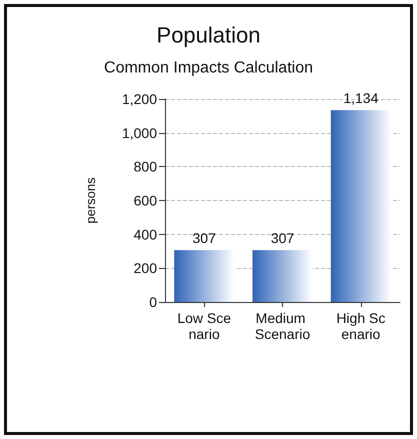 The width and height of the screenshot is (417, 439). I want to click on x-tick-label: Low Scenario, so click(204, 326).